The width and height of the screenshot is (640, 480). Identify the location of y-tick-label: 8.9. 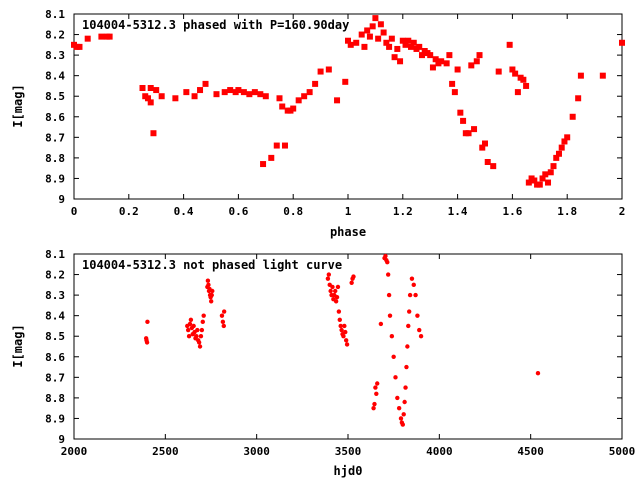
(55, 178).